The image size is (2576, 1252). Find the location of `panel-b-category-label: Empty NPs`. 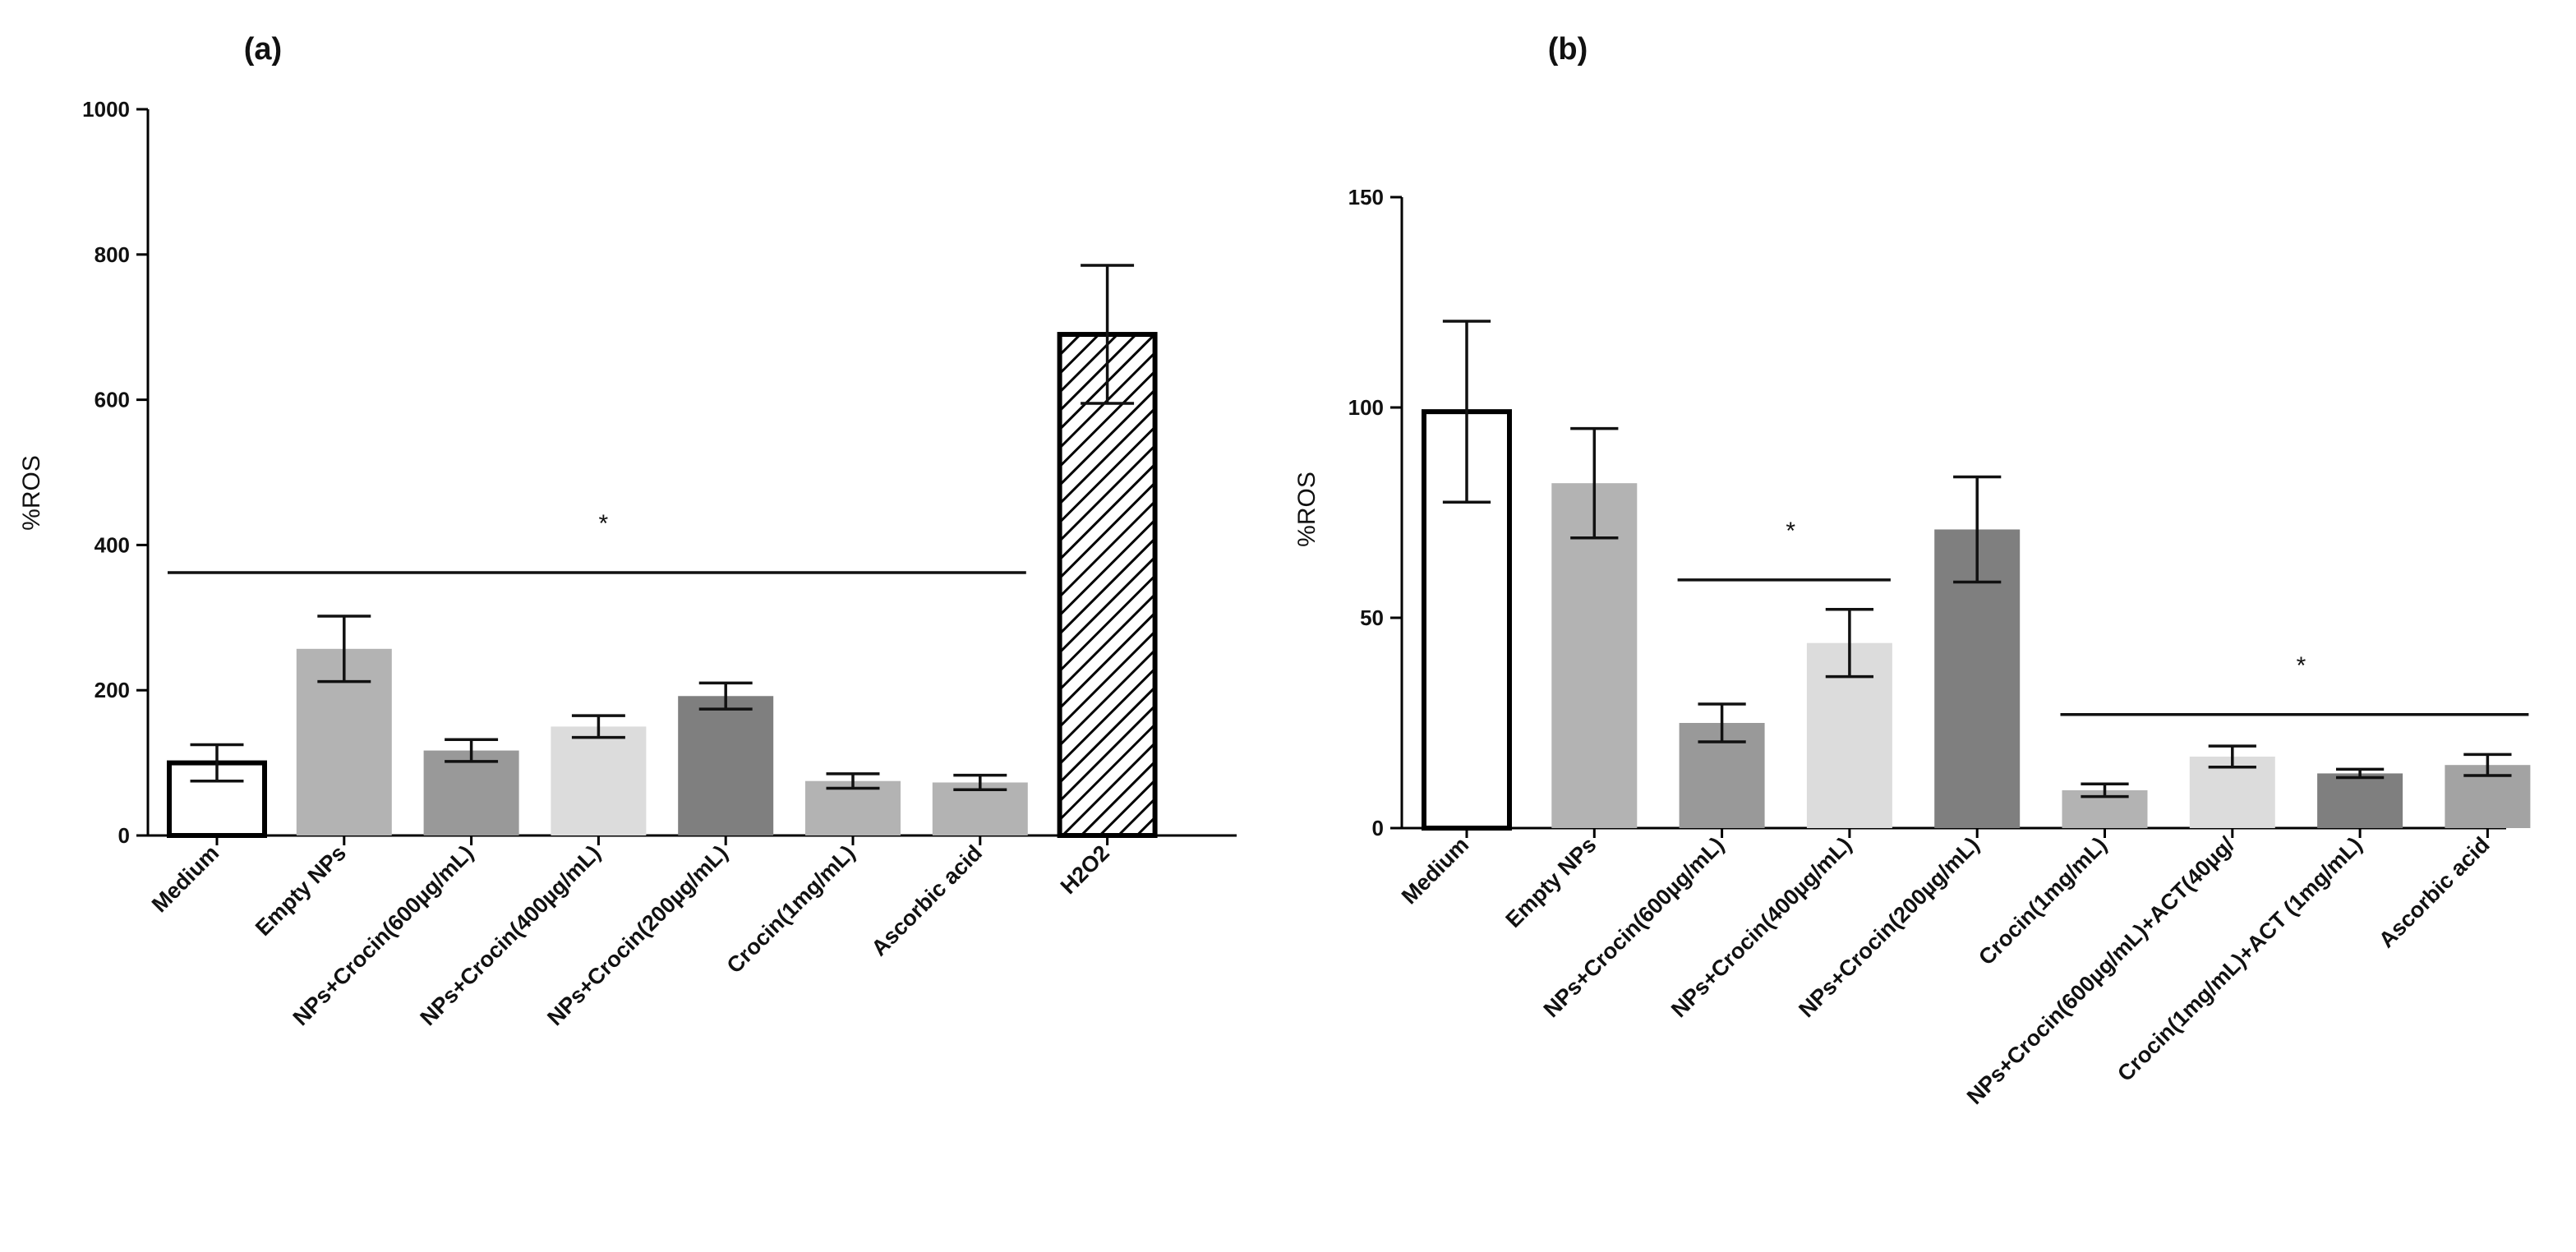

panel-b-category-label: Empty NPs is located at coordinates (1551, 882).